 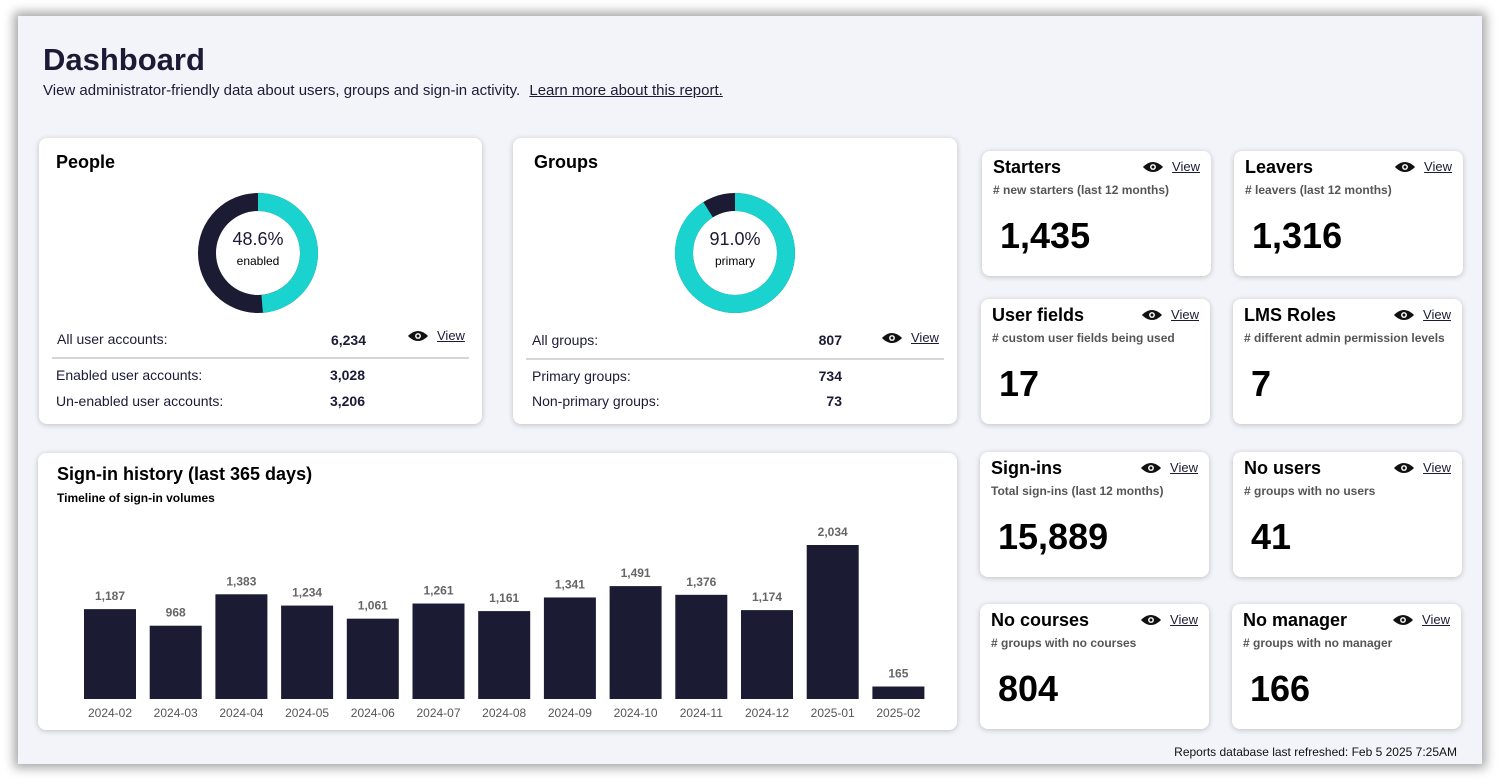 I want to click on stat-subtitle: # groups with no manager, so click(x=1318, y=643).